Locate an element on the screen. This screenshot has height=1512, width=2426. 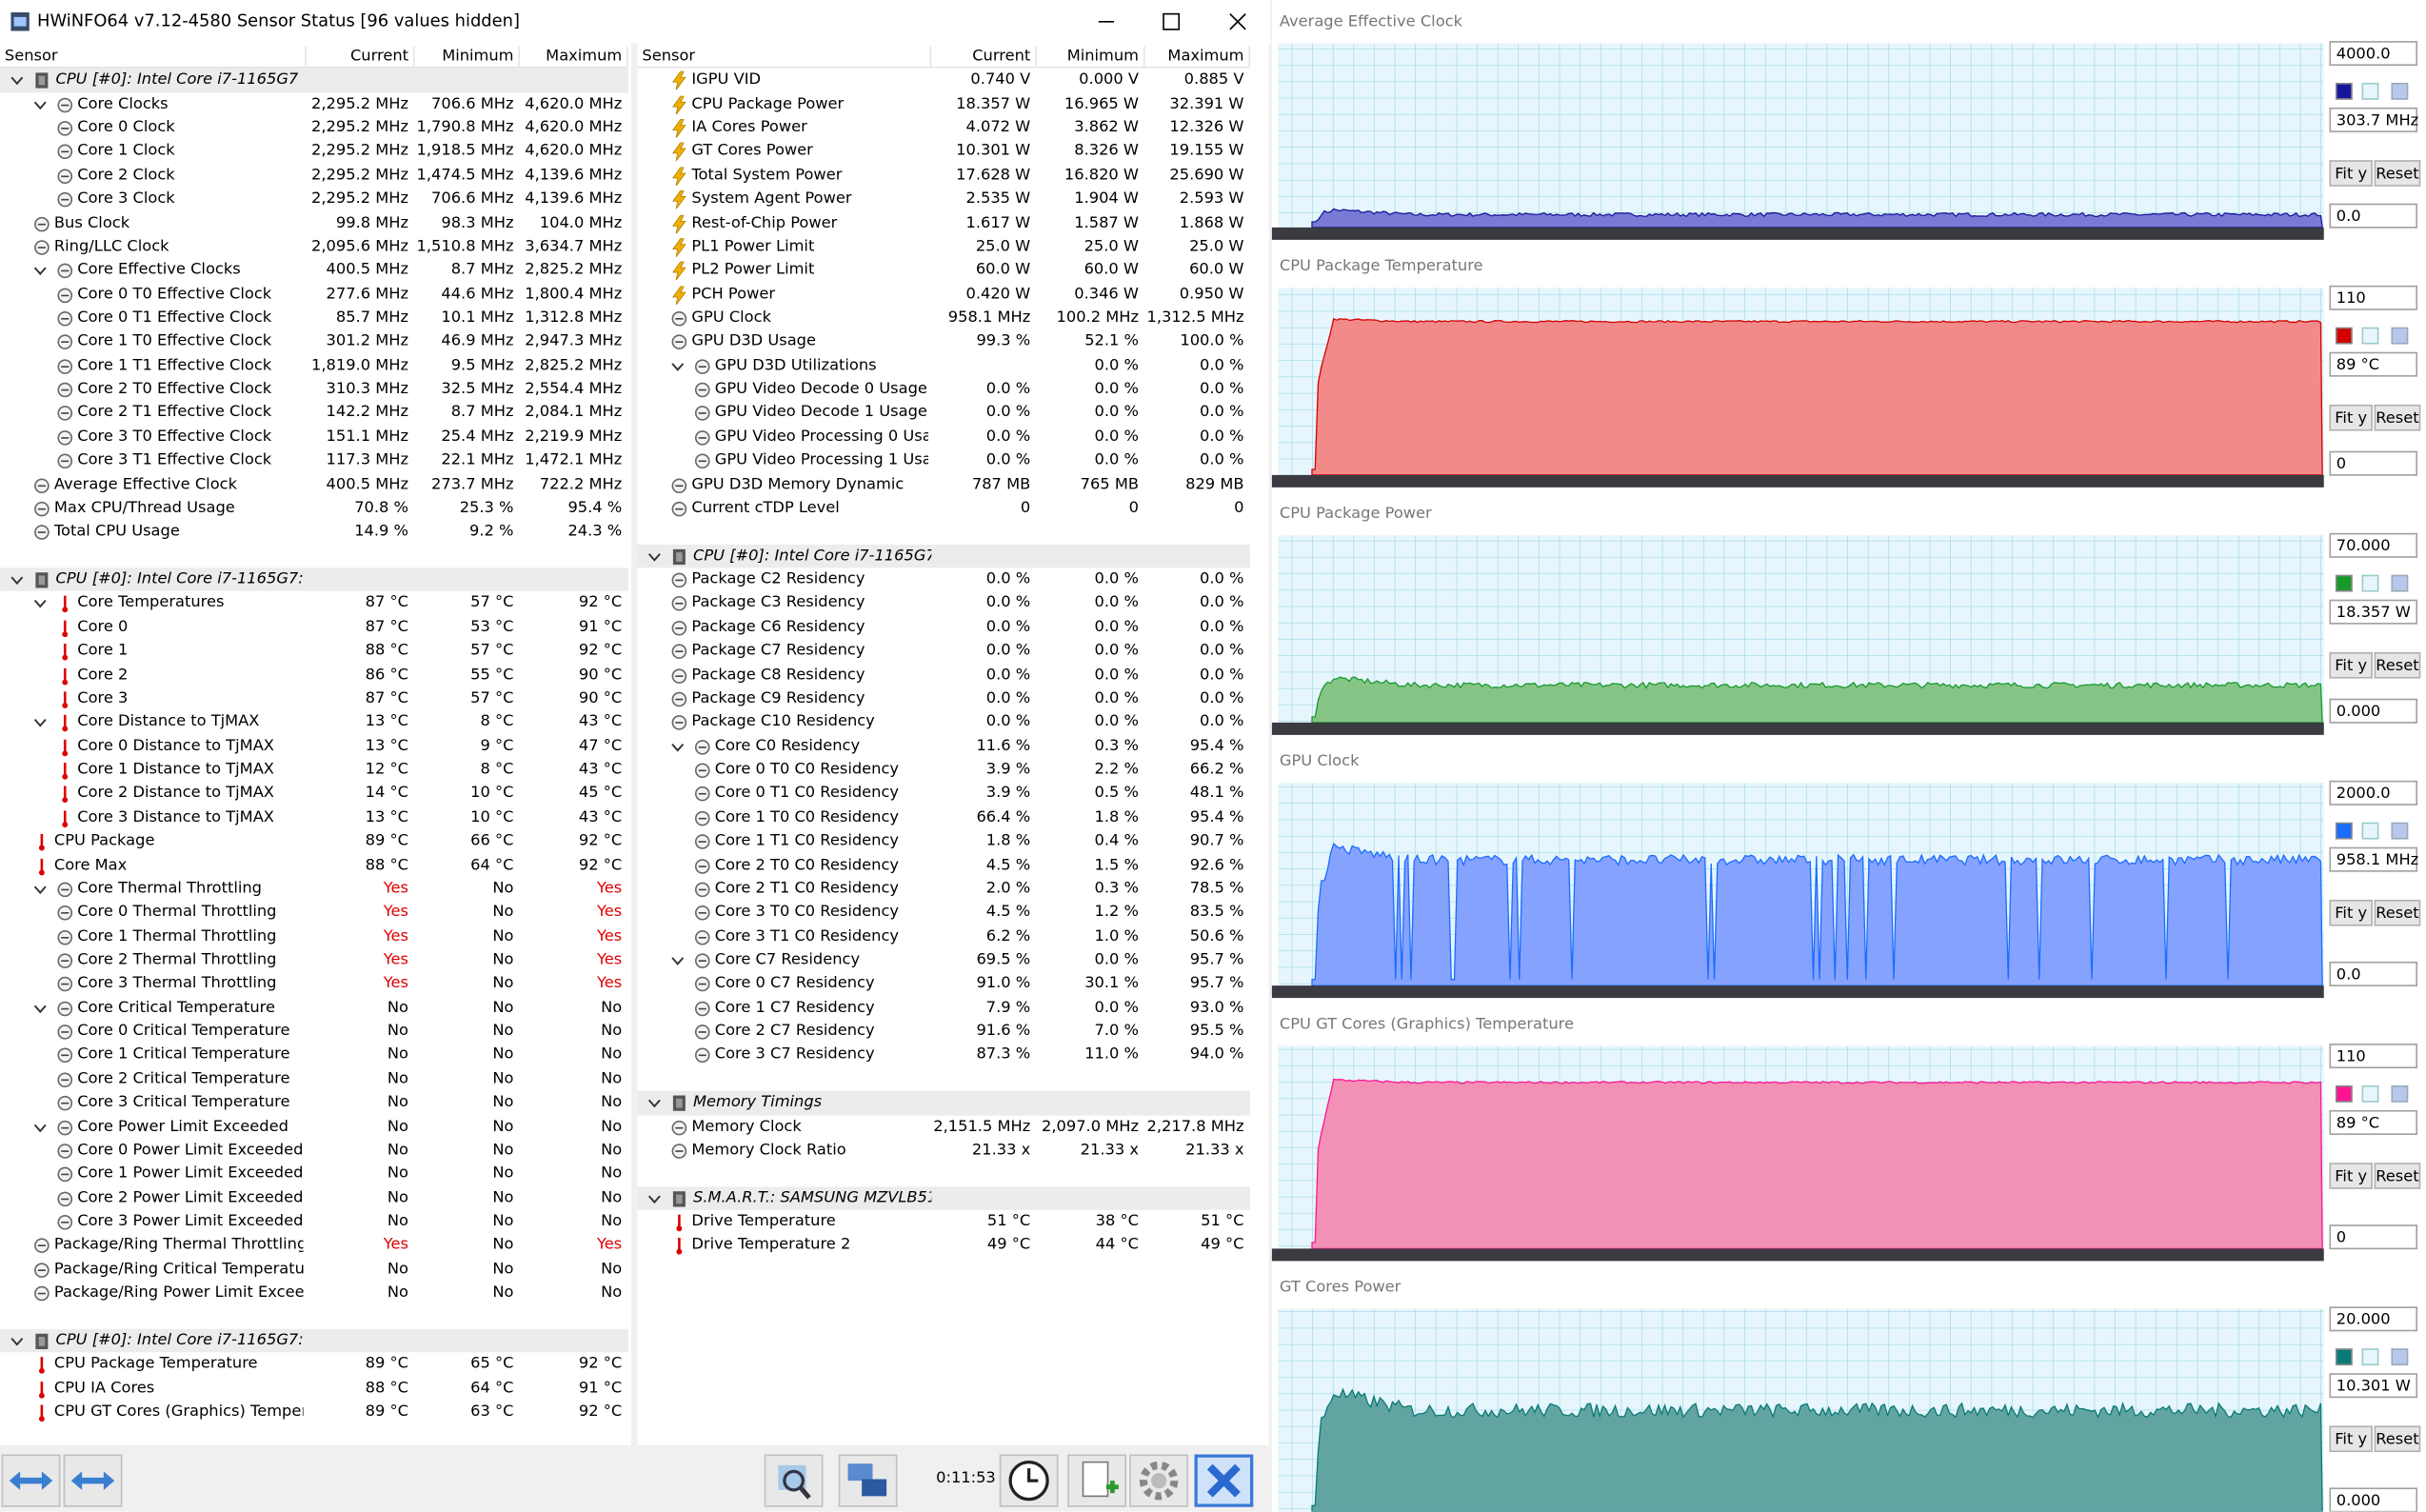
sensor-row: Core 3 Thermal Throttling Yes No Yes is located at coordinates (314, 984).